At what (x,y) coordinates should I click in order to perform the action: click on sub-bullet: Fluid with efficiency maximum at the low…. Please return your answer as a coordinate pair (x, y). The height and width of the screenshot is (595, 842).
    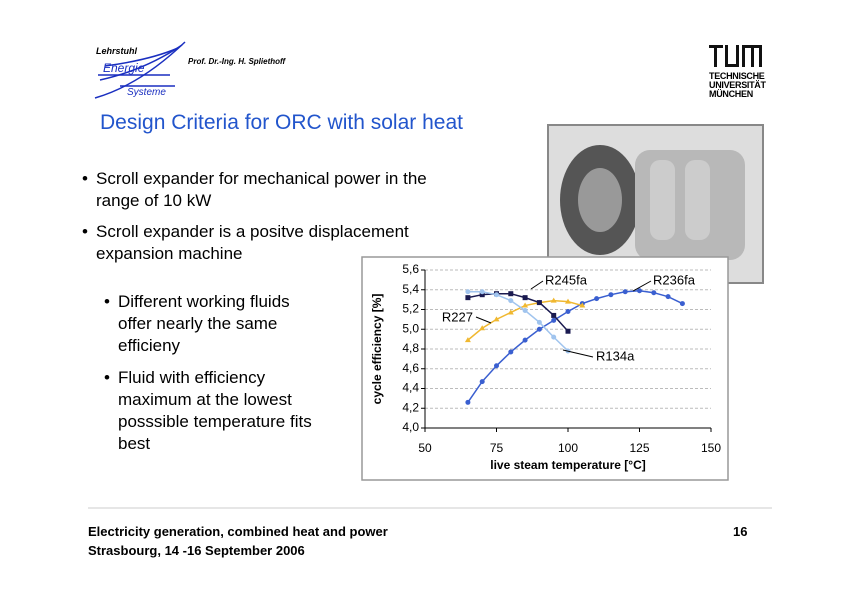
    Looking at the image, I should click on (218, 411).